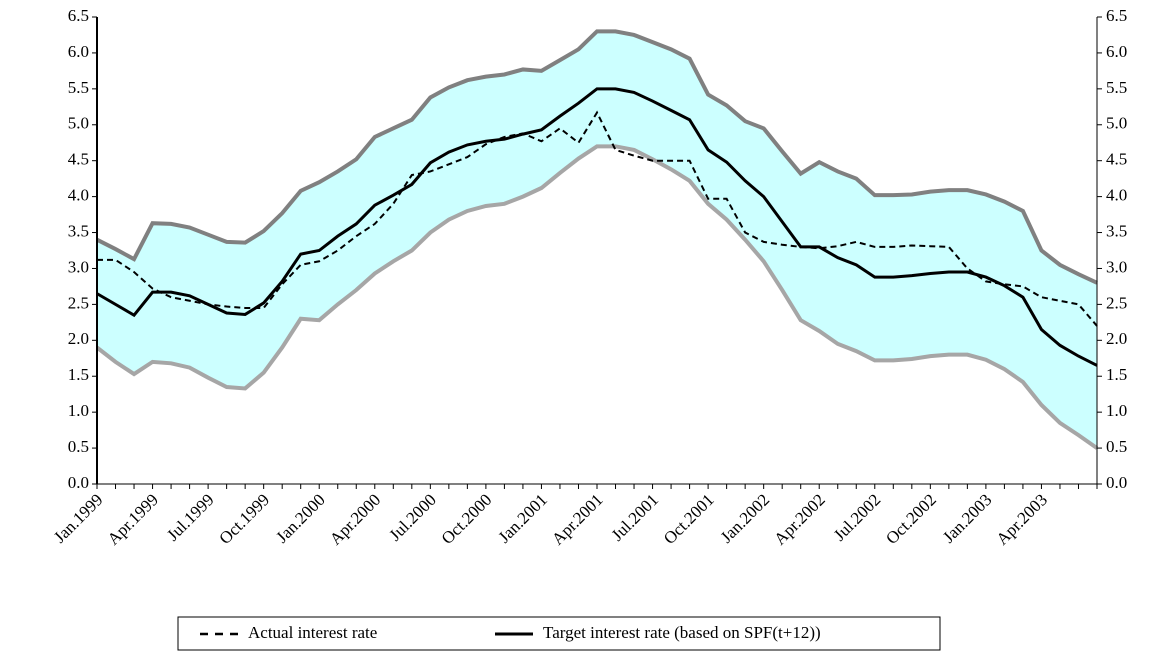 Image resolution: width=1150 pixels, height=651 pixels. I want to click on y-tick-label: 1.0, so click(78, 410).